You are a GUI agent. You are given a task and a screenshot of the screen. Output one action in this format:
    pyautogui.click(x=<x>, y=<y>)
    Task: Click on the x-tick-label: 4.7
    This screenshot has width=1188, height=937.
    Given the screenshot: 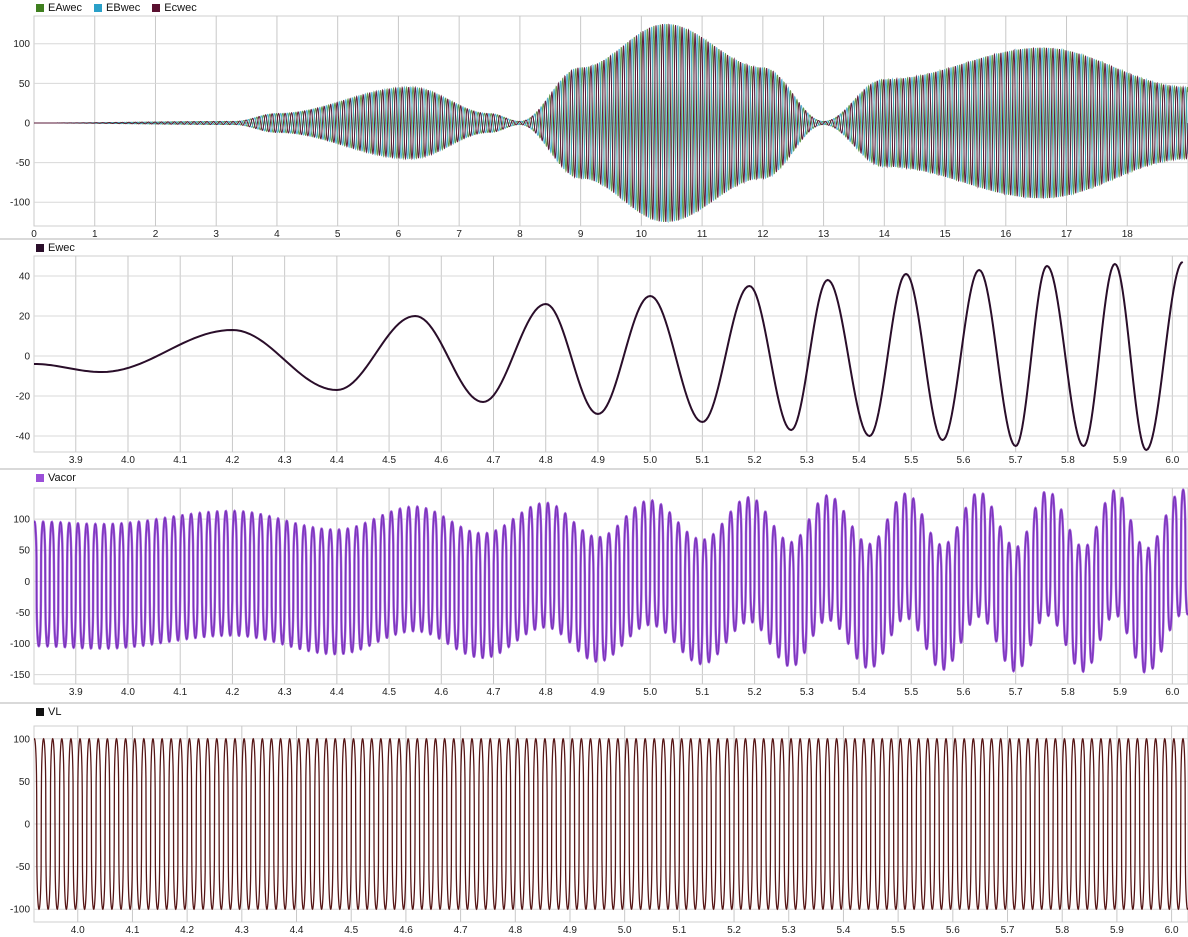 What is the action you would take?
    pyautogui.click(x=461, y=930)
    